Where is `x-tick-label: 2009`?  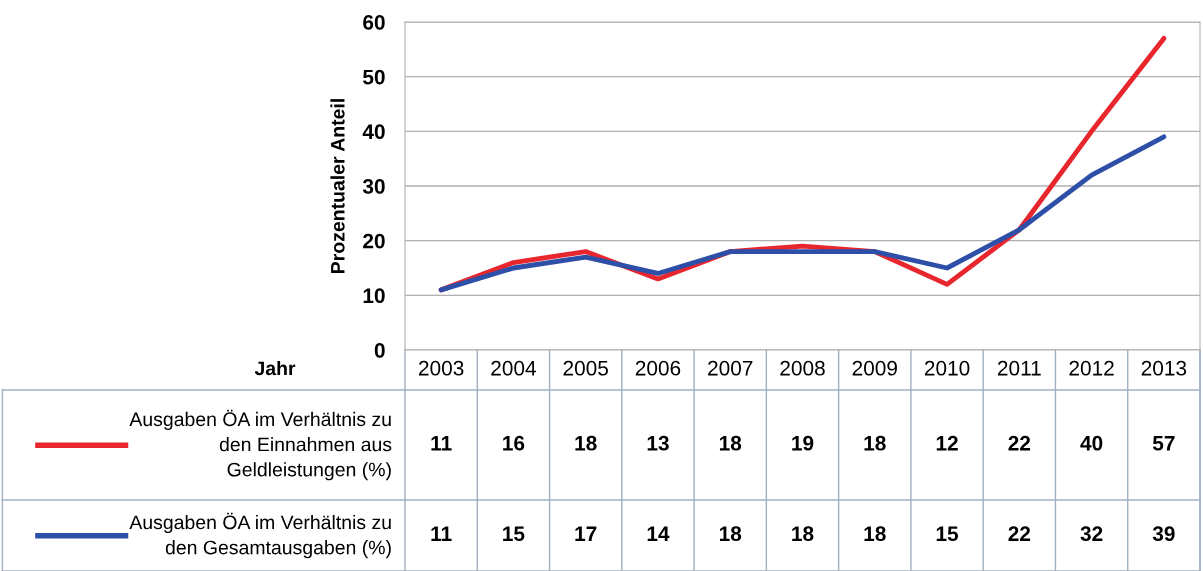
x-tick-label: 2009 is located at coordinates (874, 368).